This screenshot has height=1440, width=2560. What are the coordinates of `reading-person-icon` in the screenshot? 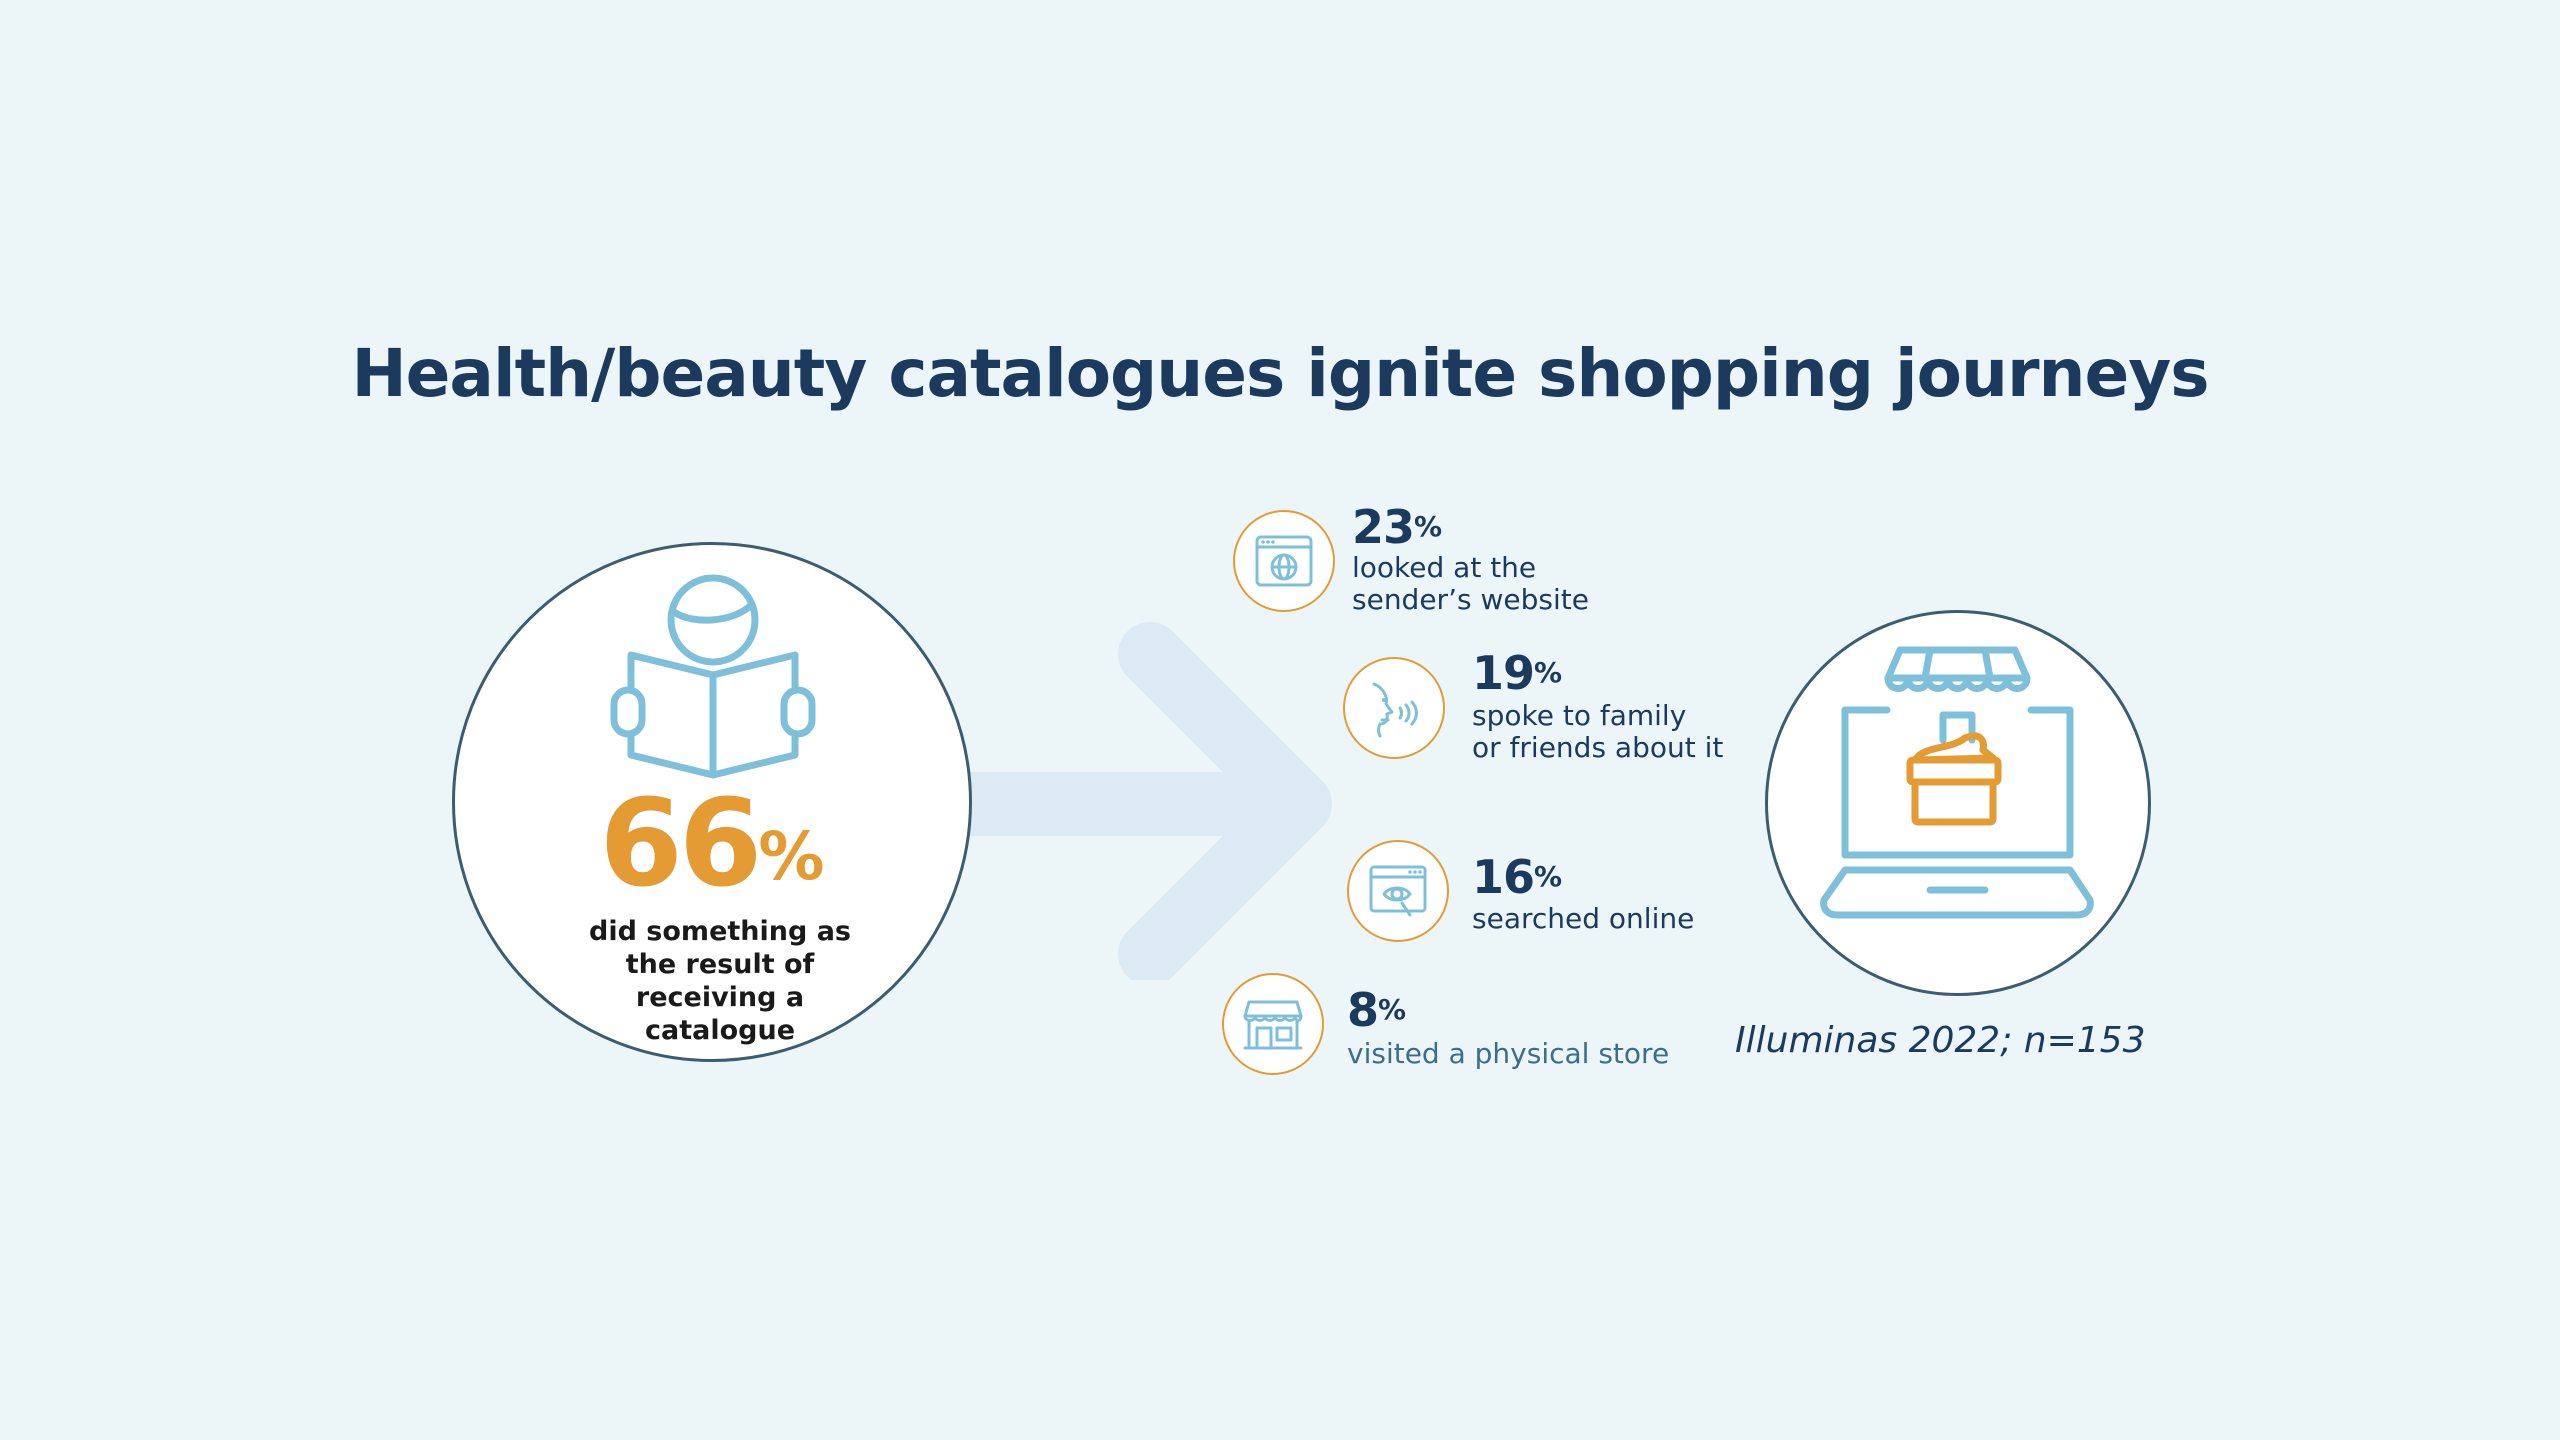 It's located at (713, 676).